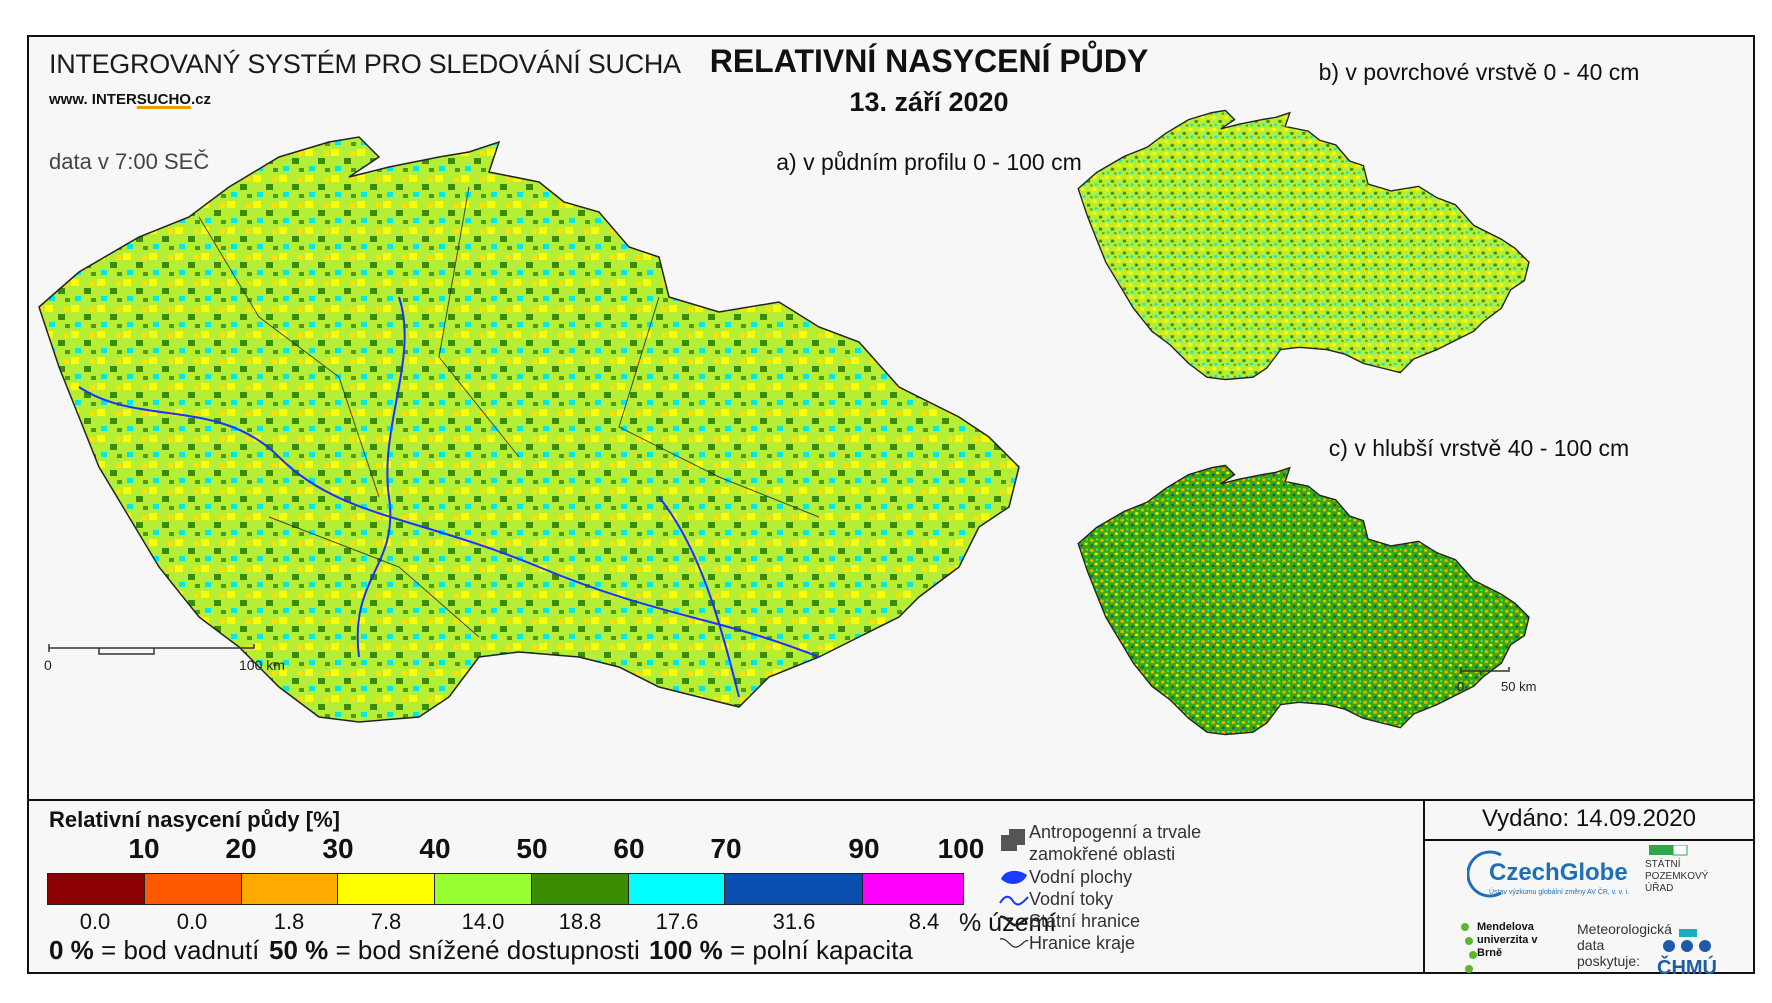 The image size is (1772, 1003). I want to click on region-border-icon, so click(1014, 943).